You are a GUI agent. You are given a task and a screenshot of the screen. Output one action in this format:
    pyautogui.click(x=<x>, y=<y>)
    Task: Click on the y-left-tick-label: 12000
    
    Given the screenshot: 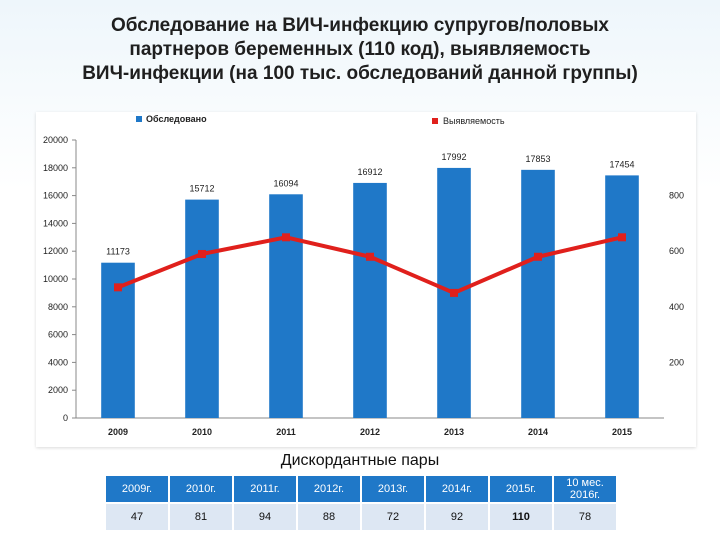 What is the action you would take?
    pyautogui.click(x=55, y=251)
    